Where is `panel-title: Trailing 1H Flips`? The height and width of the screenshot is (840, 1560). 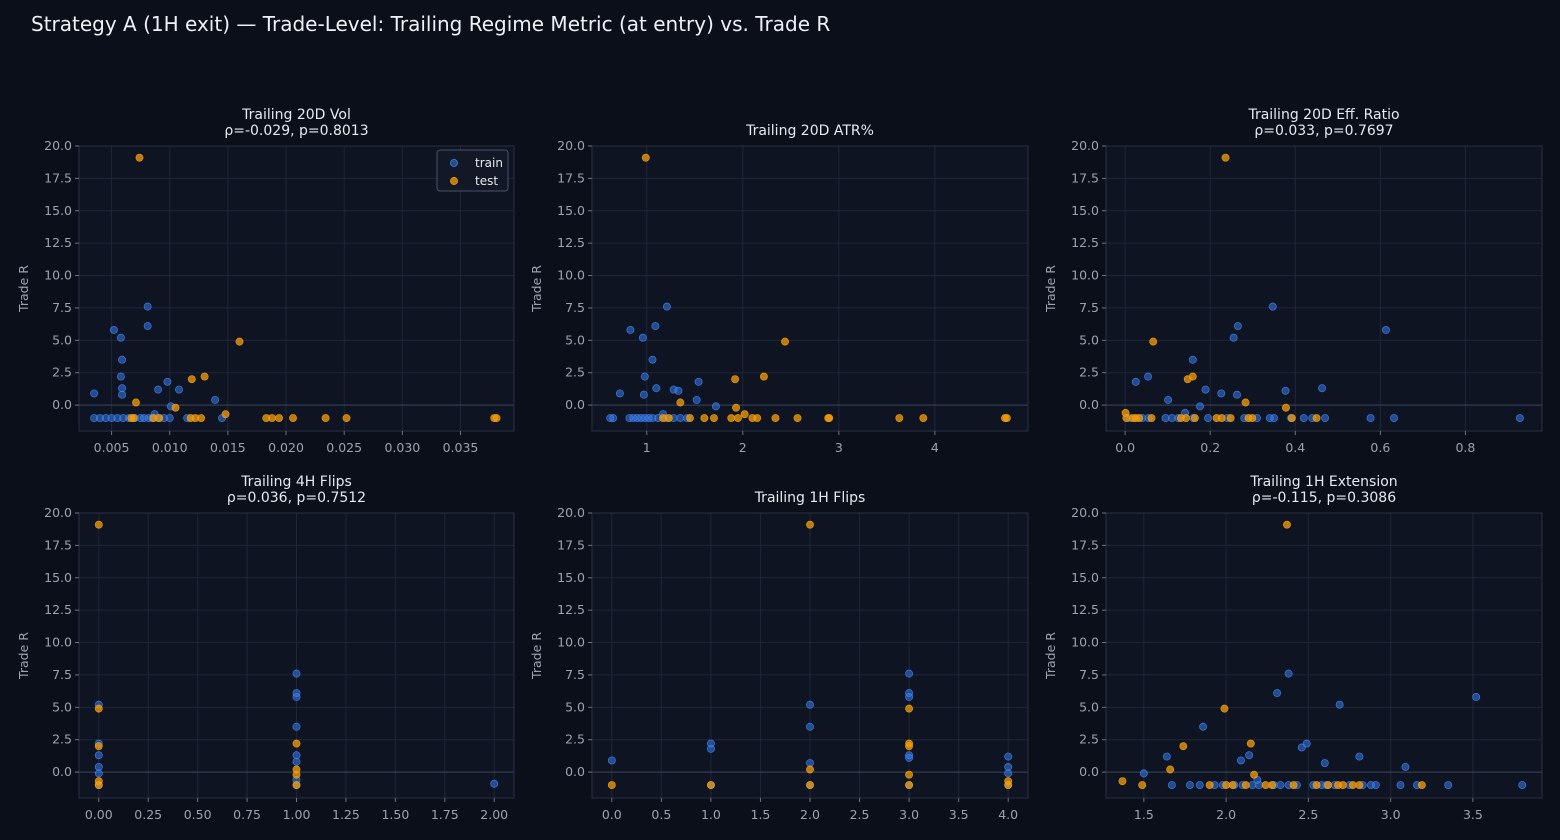
panel-title: Trailing 1H Flips is located at coordinates (810, 498).